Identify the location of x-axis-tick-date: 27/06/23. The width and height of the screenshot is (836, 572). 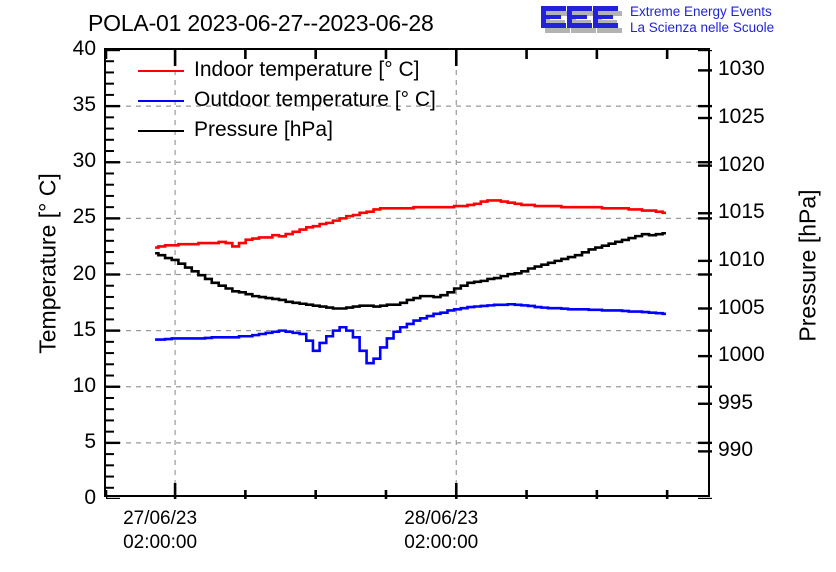
(160, 518).